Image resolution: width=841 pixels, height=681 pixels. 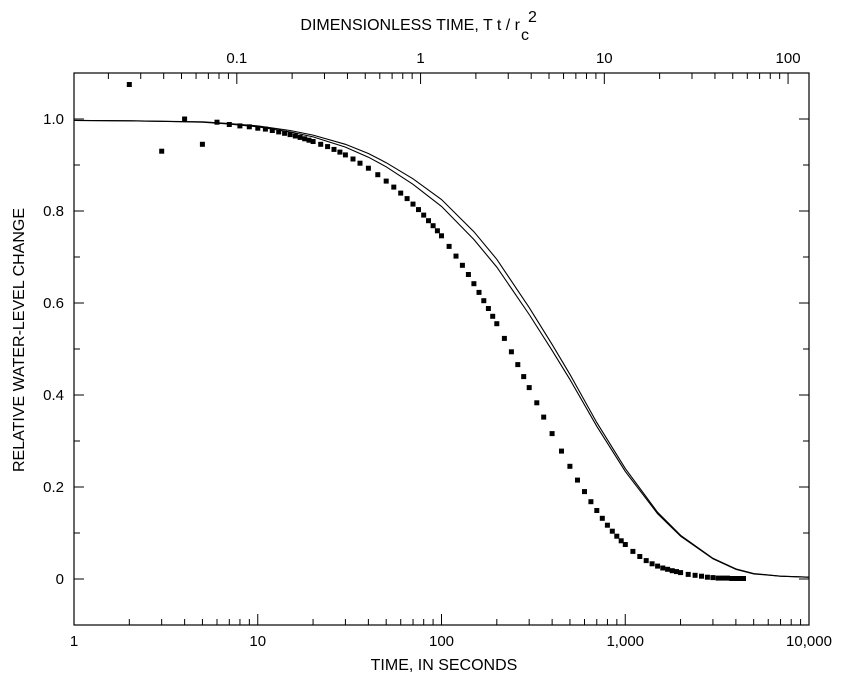 I want to click on top-tick-label: 10, so click(x=604, y=58).